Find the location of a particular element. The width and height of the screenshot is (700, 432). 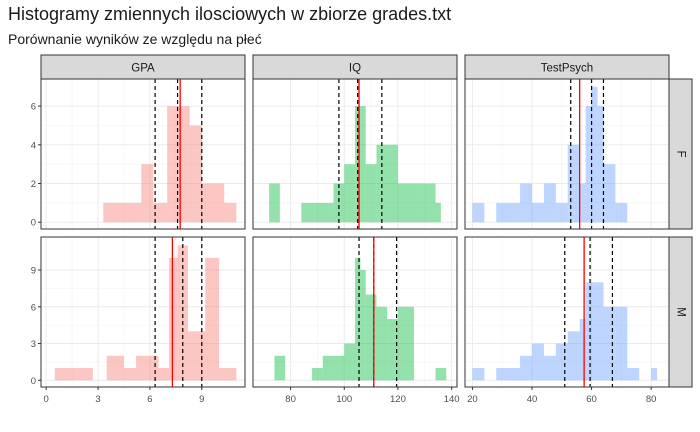

y-tick-label: 3 is located at coordinates (33, 344).